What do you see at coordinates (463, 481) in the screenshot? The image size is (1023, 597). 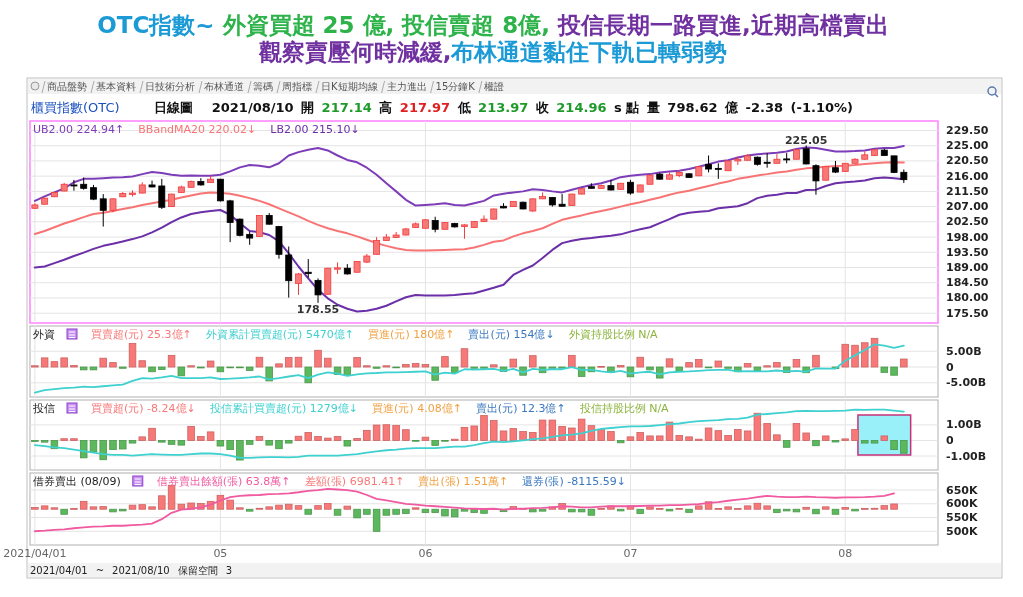 I see `annotation: 賣出(張) 1.51萬↑` at bounding box center [463, 481].